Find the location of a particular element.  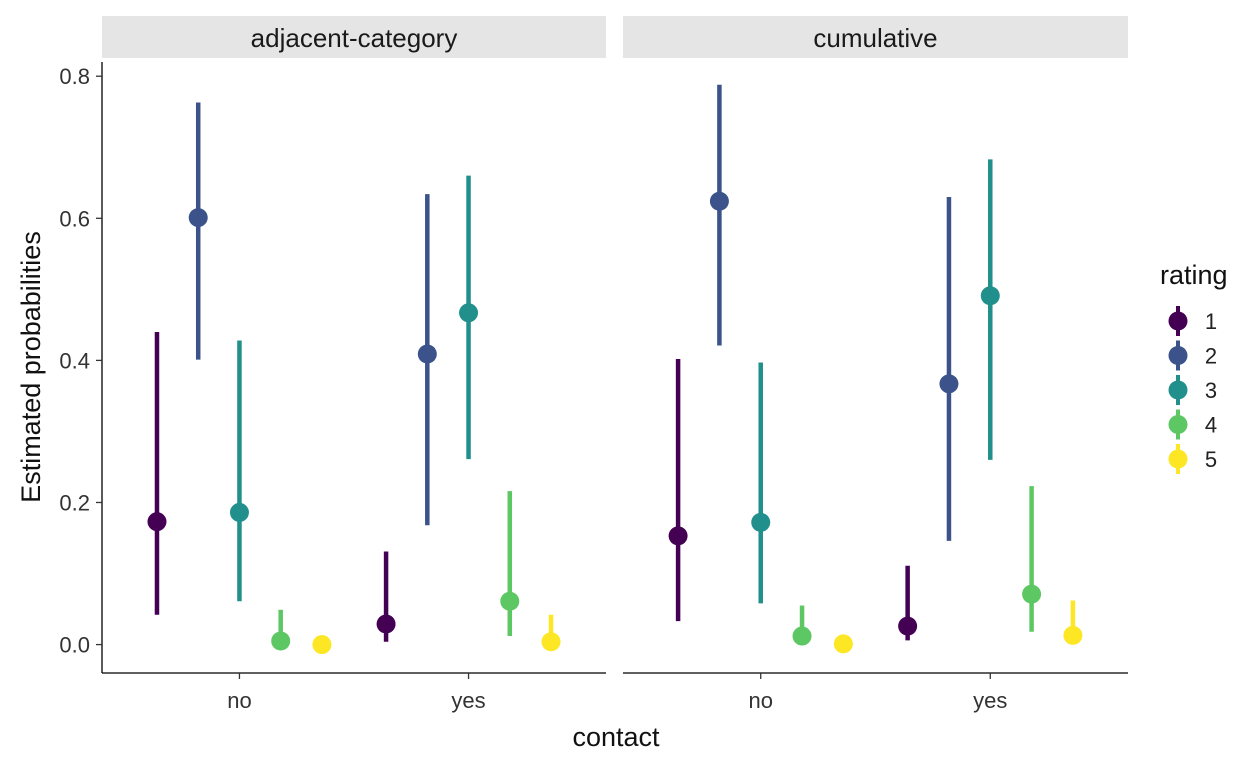

legend-item: 1 is located at coordinates (1192, 321).